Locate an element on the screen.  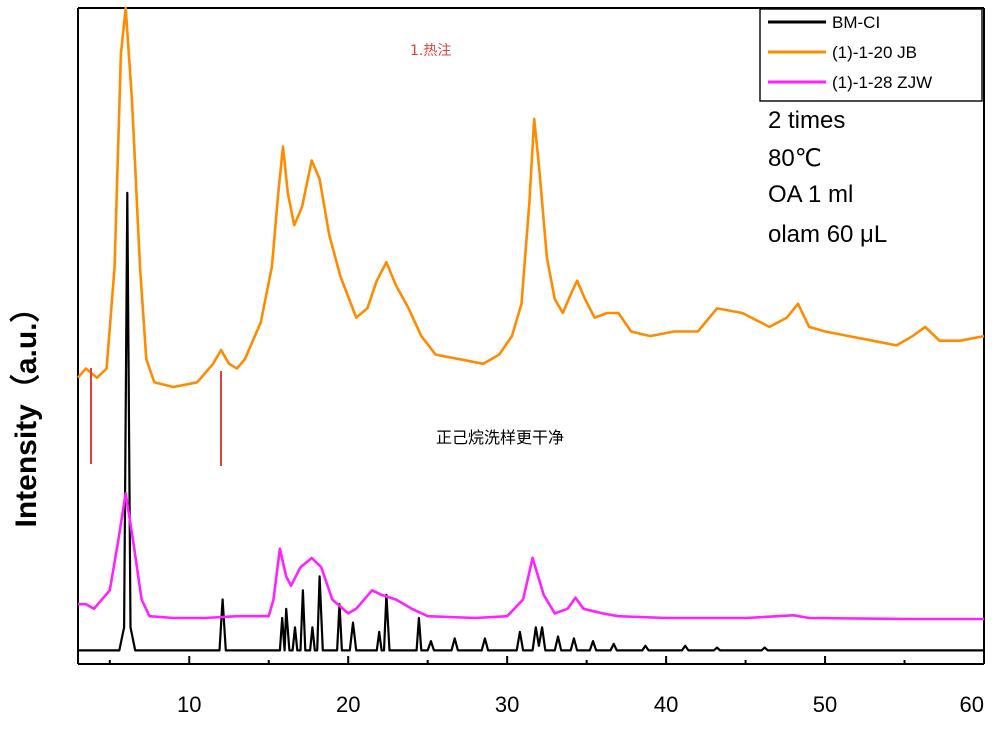
legend-label-bm-ci: BM-CI is located at coordinates (856, 22).